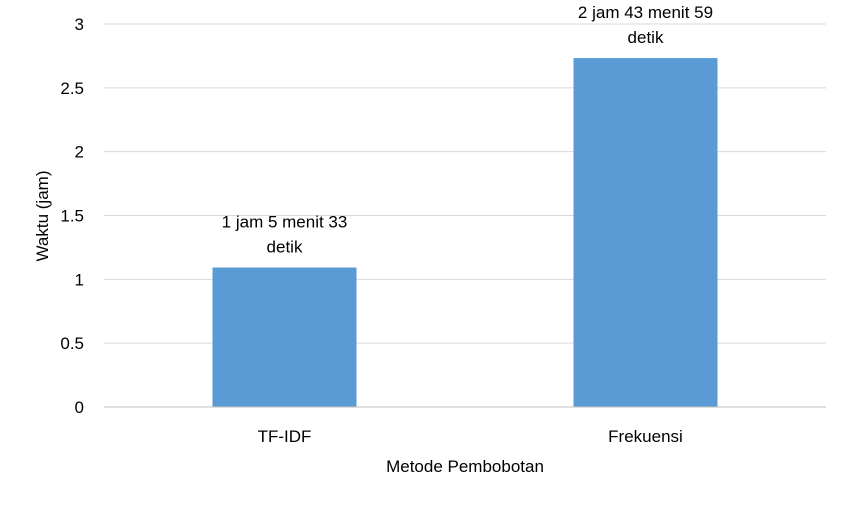  What do you see at coordinates (645, 12) in the screenshot?
I see `data-label: 2 jam 43 menit 59` at bounding box center [645, 12].